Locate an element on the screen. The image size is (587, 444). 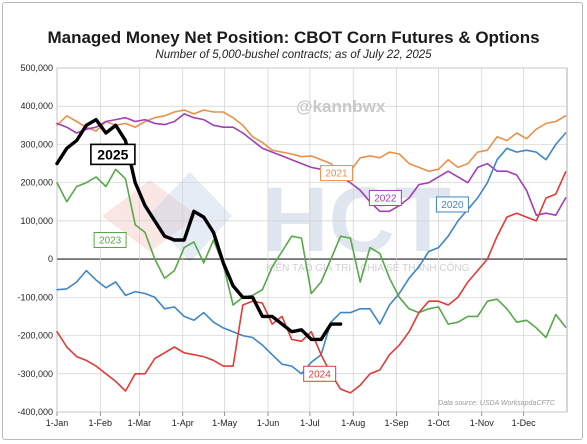
y-tick-label: 200,000 is located at coordinates (36, 183).